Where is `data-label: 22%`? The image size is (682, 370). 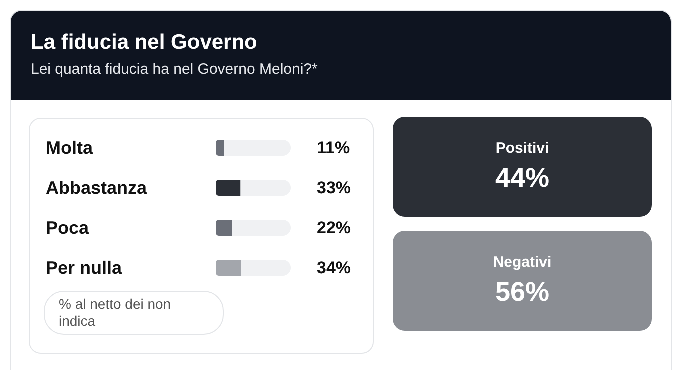 data-label: 22% is located at coordinates (334, 228).